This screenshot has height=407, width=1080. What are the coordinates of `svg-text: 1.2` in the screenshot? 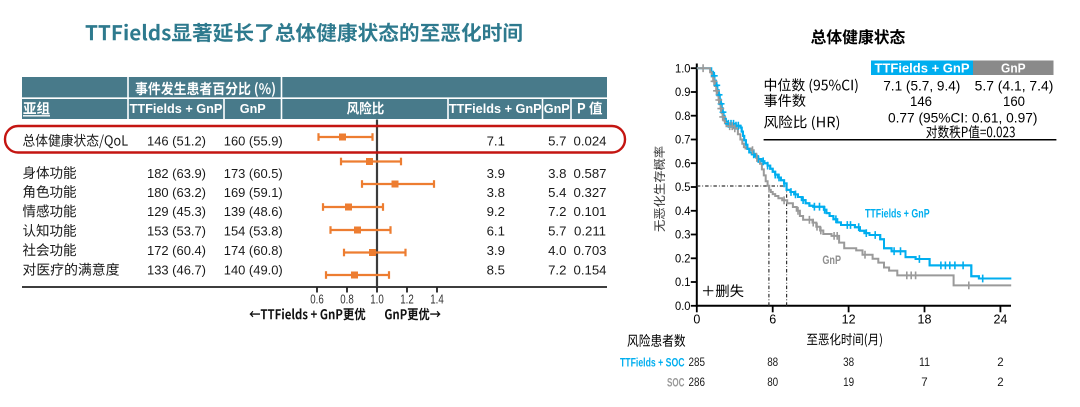 It's located at (407, 299).